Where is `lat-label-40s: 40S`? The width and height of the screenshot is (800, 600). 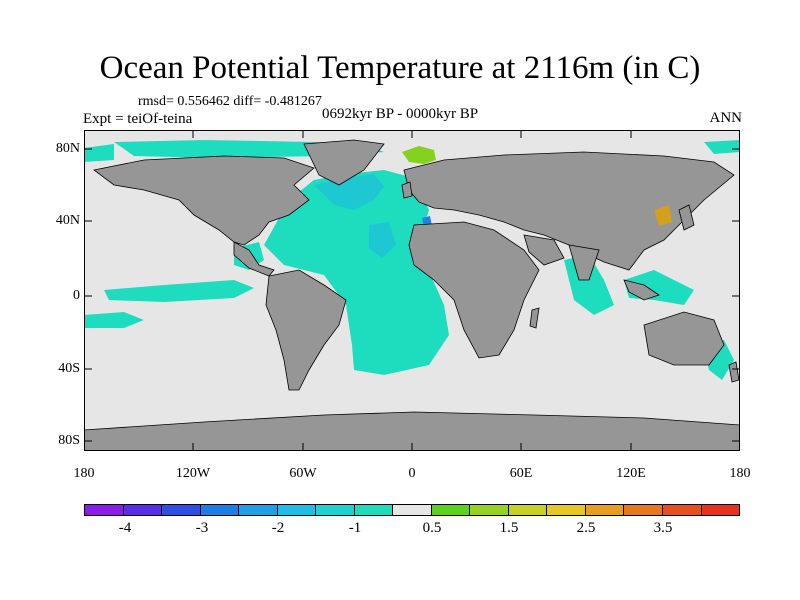 lat-label-40s: 40S is located at coordinates (69, 368).